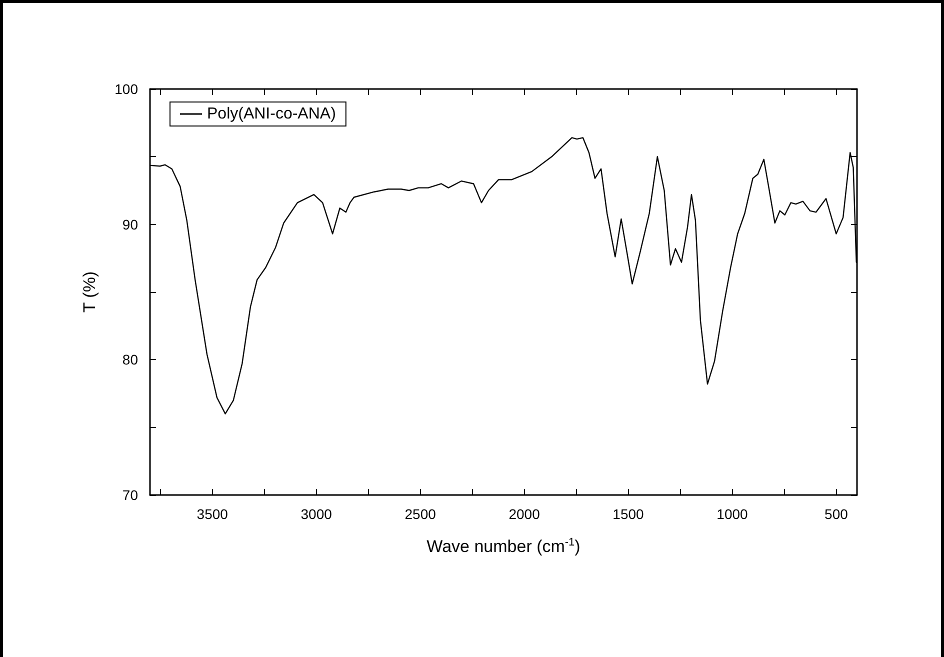 The image size is (944, 657). I want to click on x-tick-label: 500, so click(836, 514).